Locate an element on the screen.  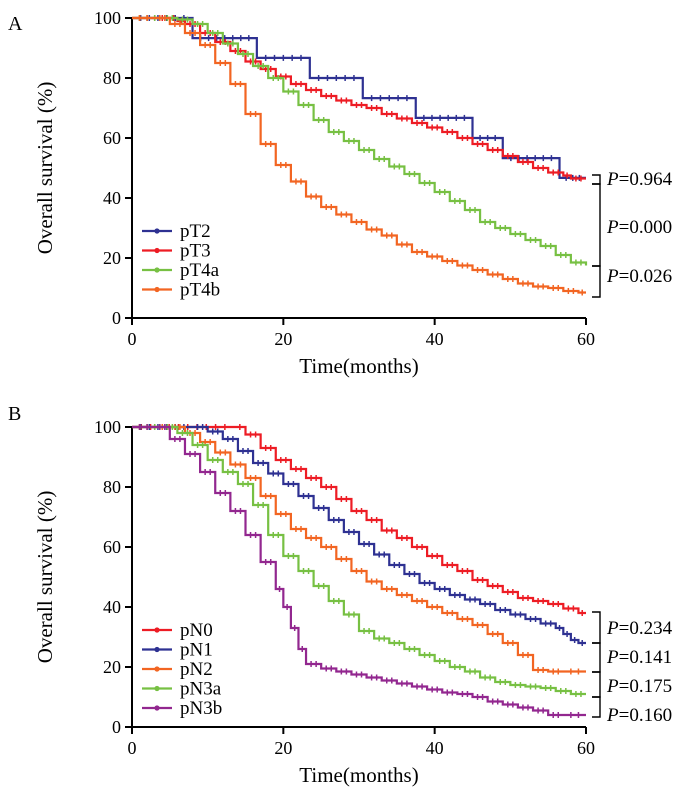
legend-label-pt4b: pT4b is located at coordinates (200, 290).